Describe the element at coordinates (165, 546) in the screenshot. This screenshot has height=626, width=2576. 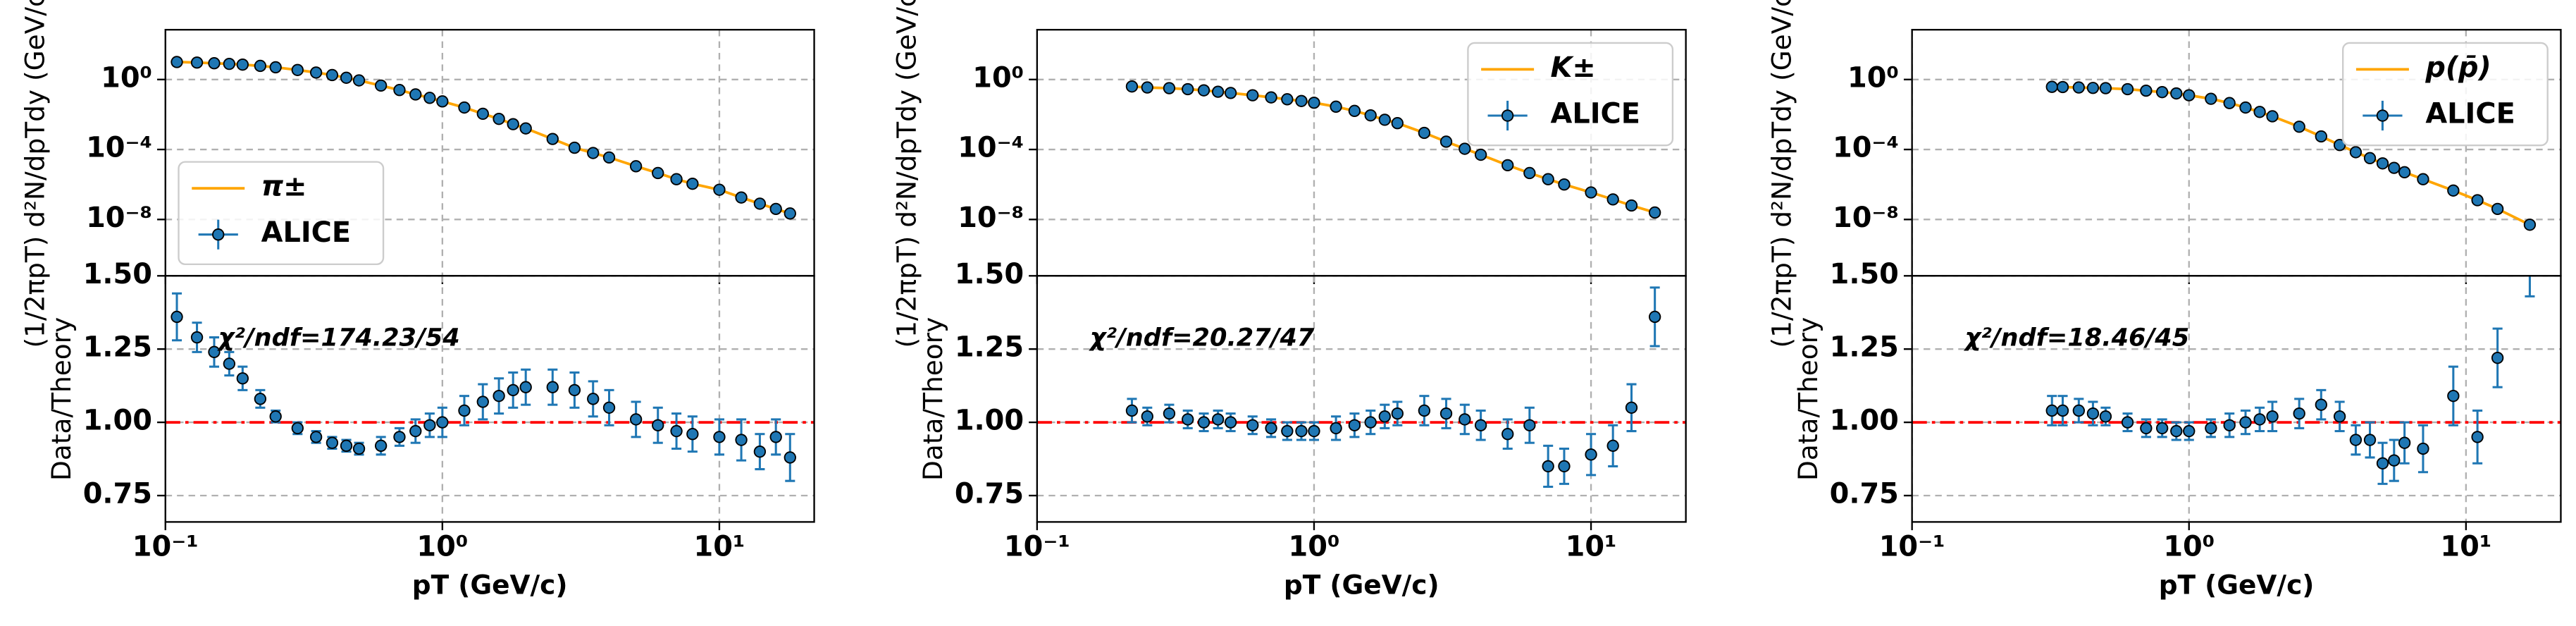
I see `x-tick-label: 10⁻¹` at that location.